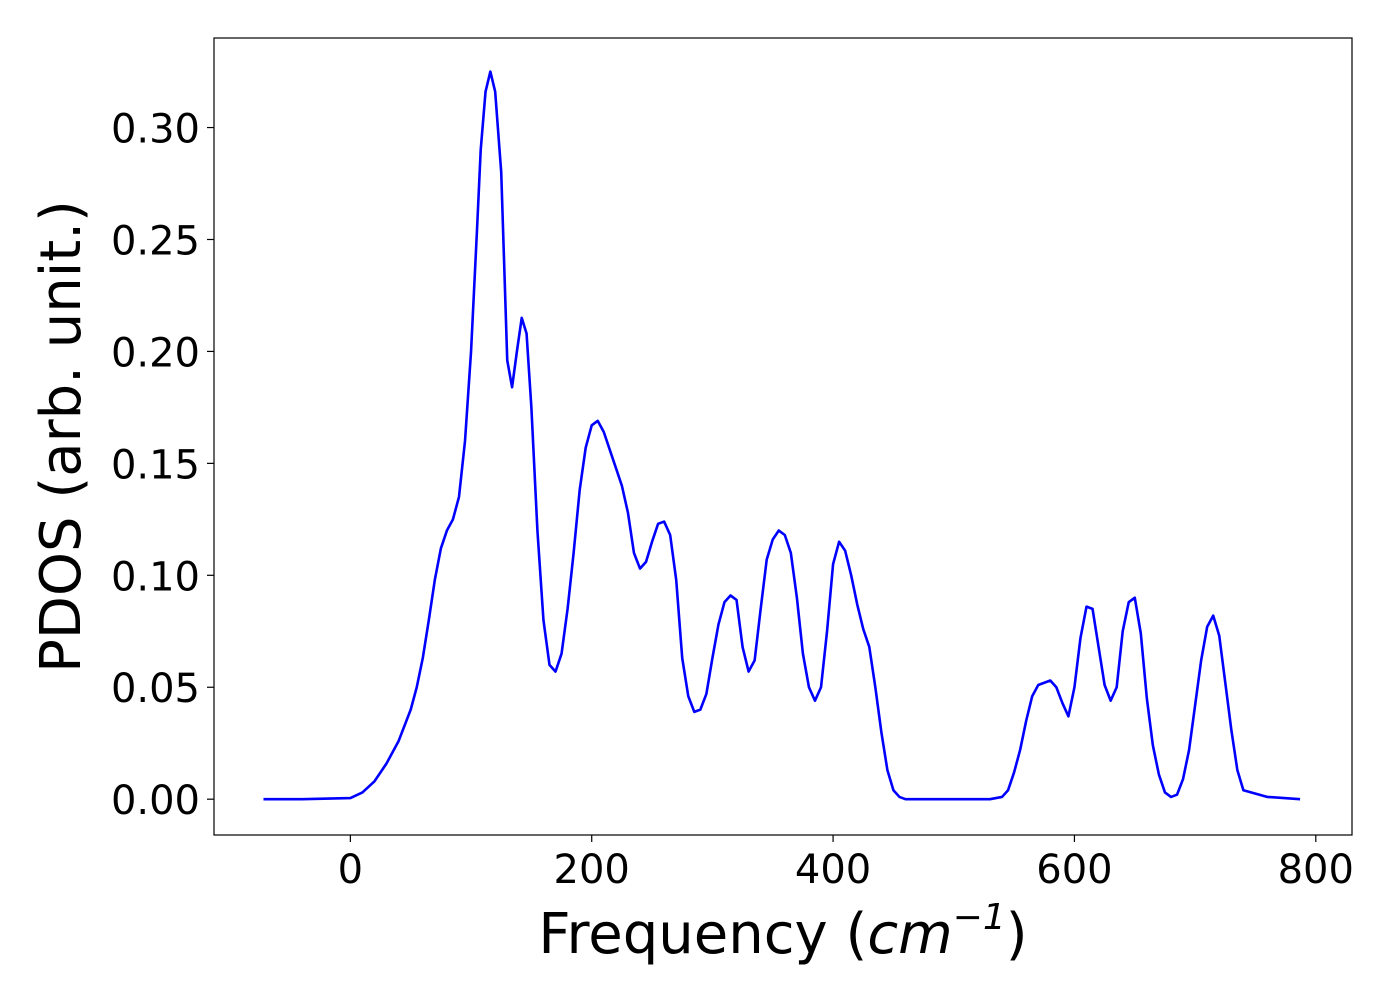 The width and height of the screenshot is (1400, 1000). I want to click on x-axis-label-suffix: ), so click(1017, 934).